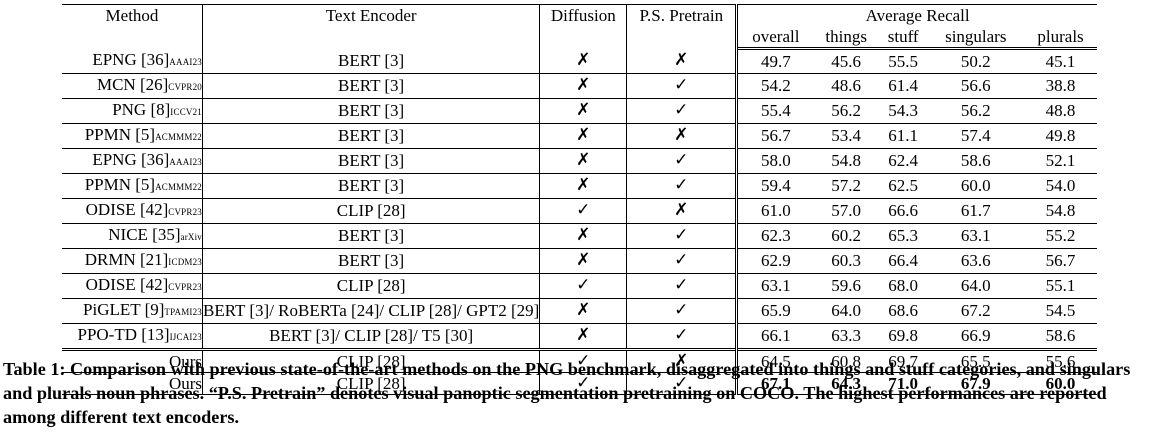 This screenshot has height=435, width=1163. Describe the element at coordinates (1060, 235) in the screenshot. I see `value-plurals: 55.2` at that location.